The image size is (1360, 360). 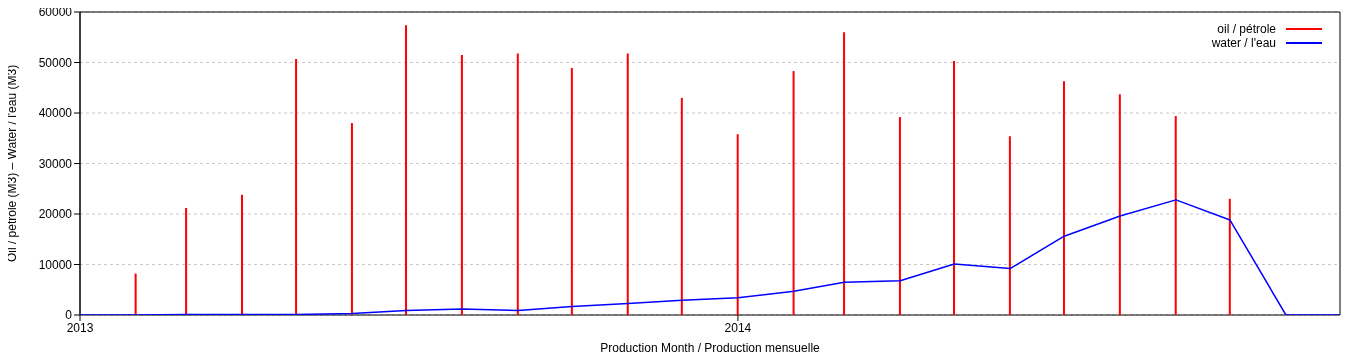 I want to click on y-tick-label: 10000, so click(x=55, y=264).